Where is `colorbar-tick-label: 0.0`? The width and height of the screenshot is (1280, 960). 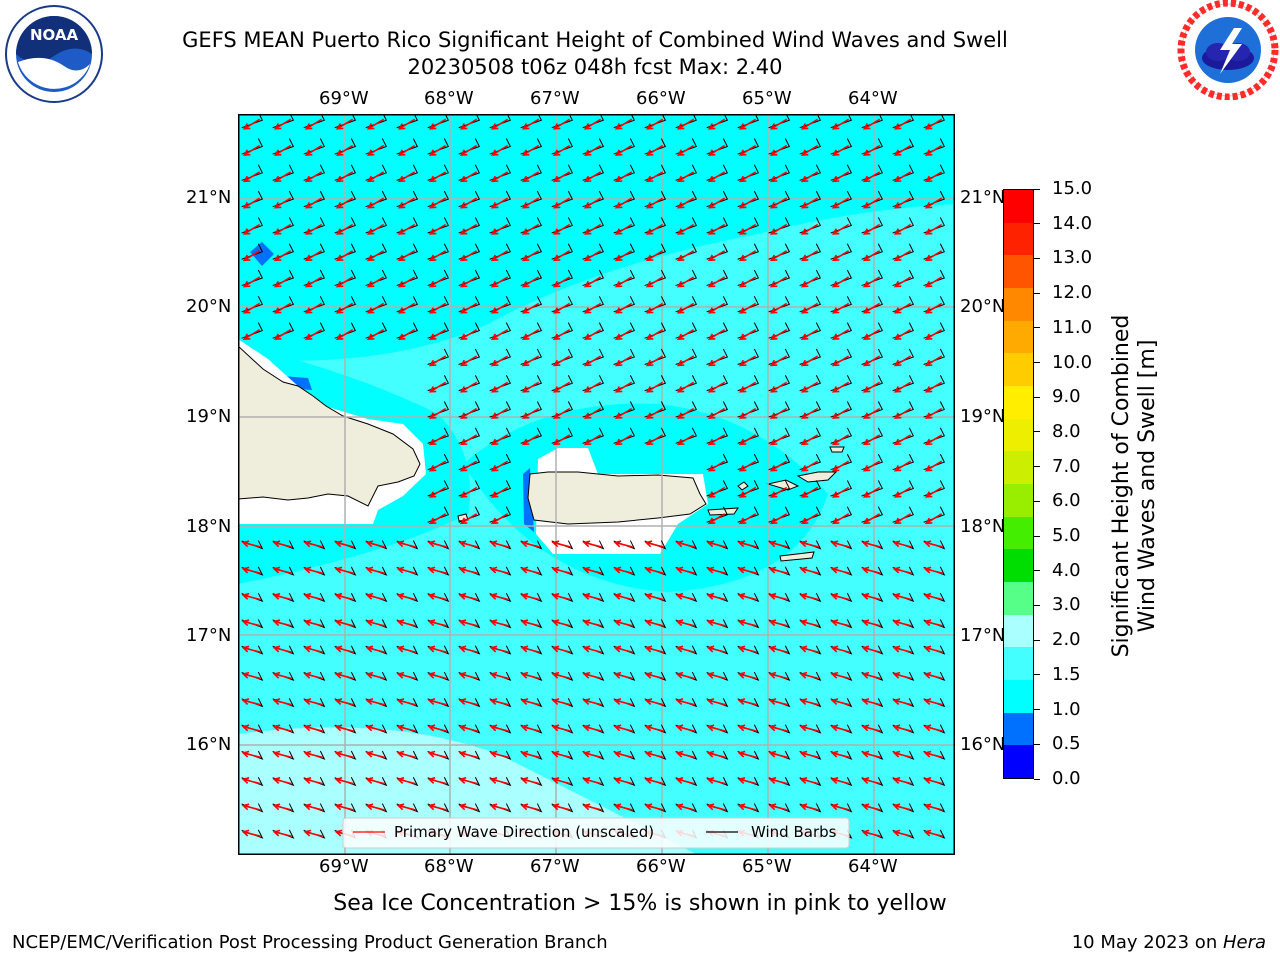
colorbar-tick-label: 0.0 is located at coordinates (1066, 778).